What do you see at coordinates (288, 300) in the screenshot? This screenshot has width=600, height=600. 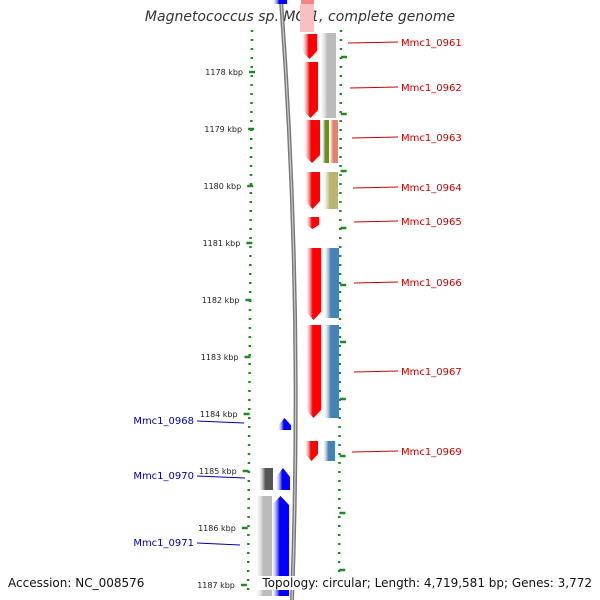 I see `chromosome-backbone-highlight` at bounding box center [288, 300].